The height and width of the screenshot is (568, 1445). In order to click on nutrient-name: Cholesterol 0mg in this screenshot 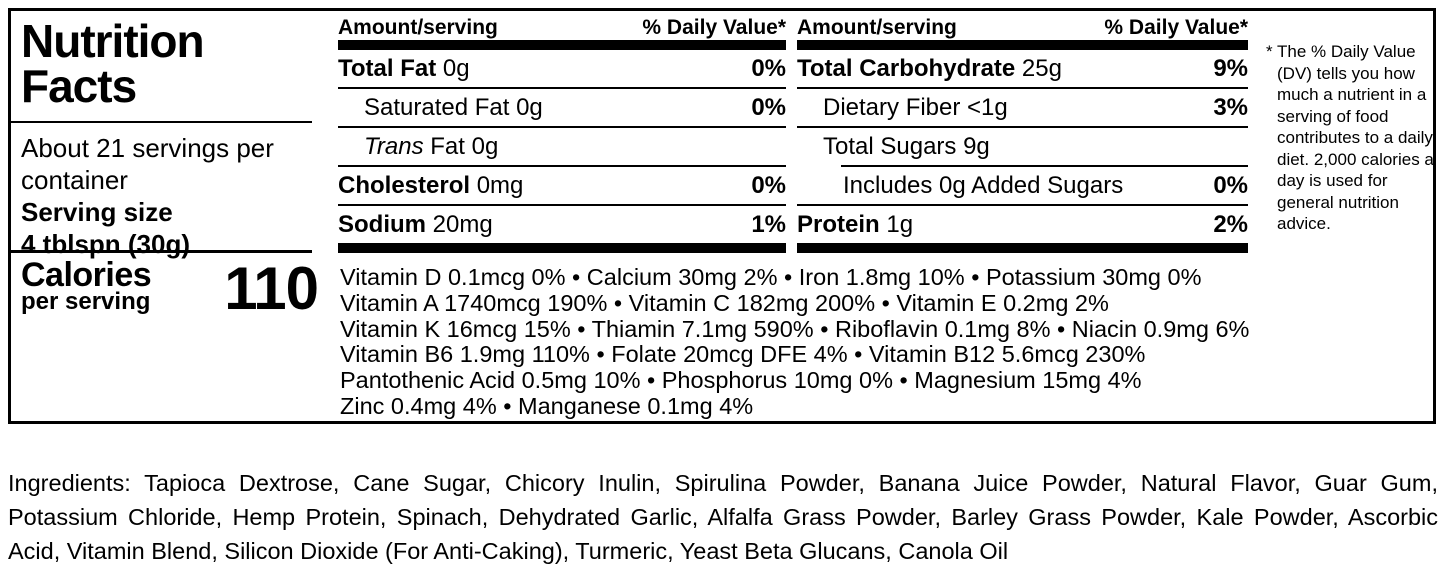, I will do `click(430, 186)`.